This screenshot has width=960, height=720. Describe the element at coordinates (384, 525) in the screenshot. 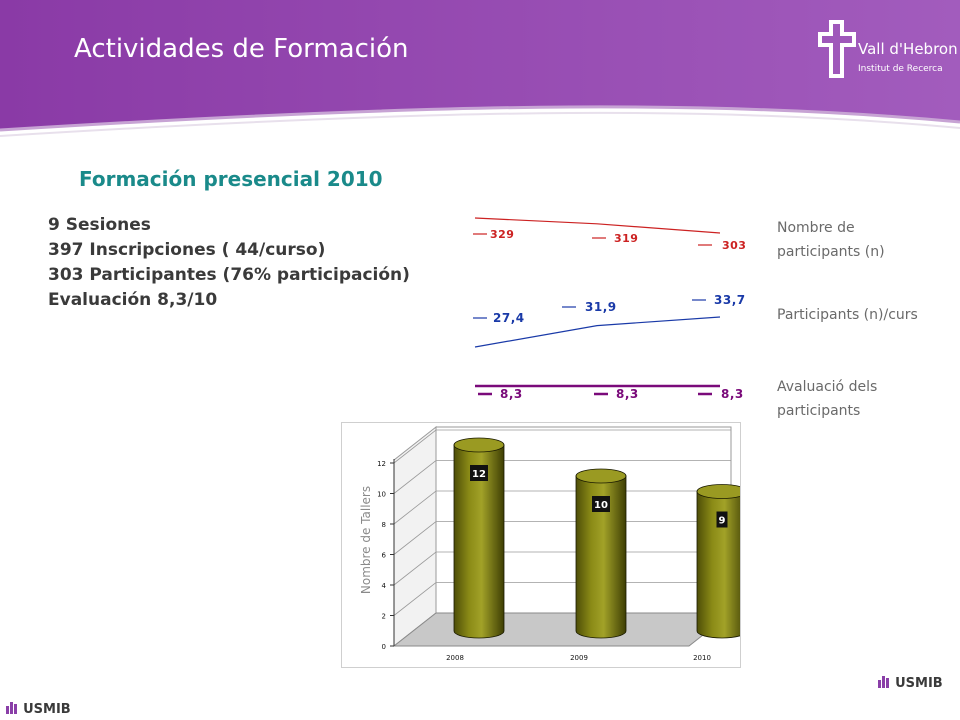

I see `y-tick-label: 8` at that location.